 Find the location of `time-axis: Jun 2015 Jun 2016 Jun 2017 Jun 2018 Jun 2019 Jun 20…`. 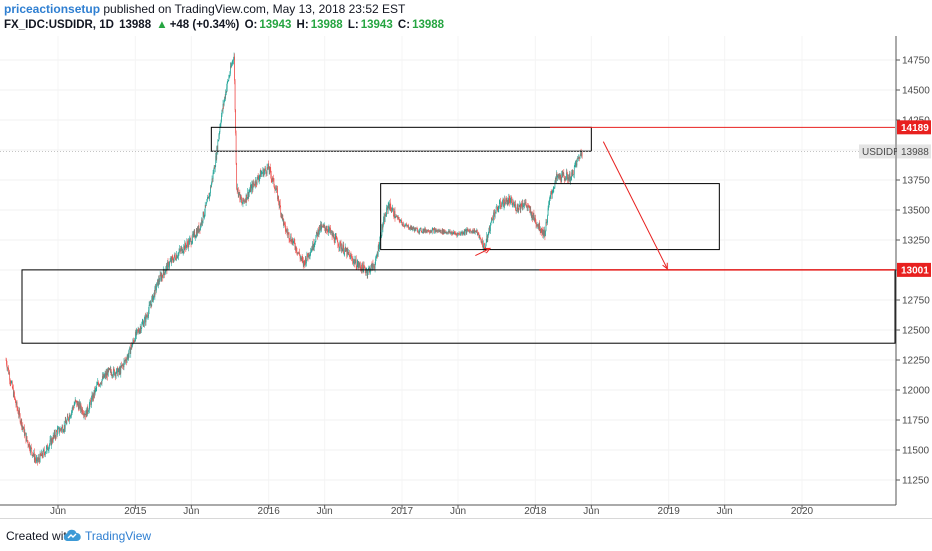

time-axis: Jun 2015 Jun 2016 Jun 2017 Jun 2018 Jun 2019 Jun 20… is located at coordinates (448, 510).